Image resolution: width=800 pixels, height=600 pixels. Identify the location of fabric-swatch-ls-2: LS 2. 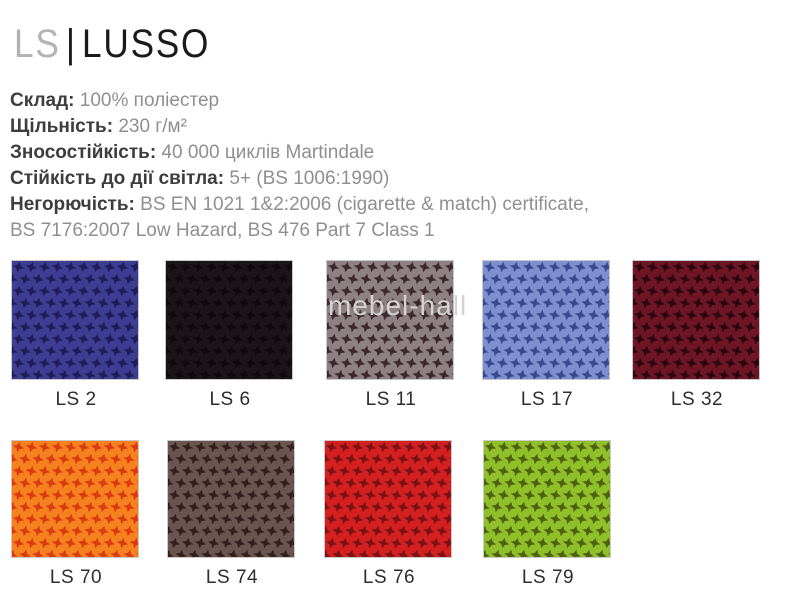
(76, 335).